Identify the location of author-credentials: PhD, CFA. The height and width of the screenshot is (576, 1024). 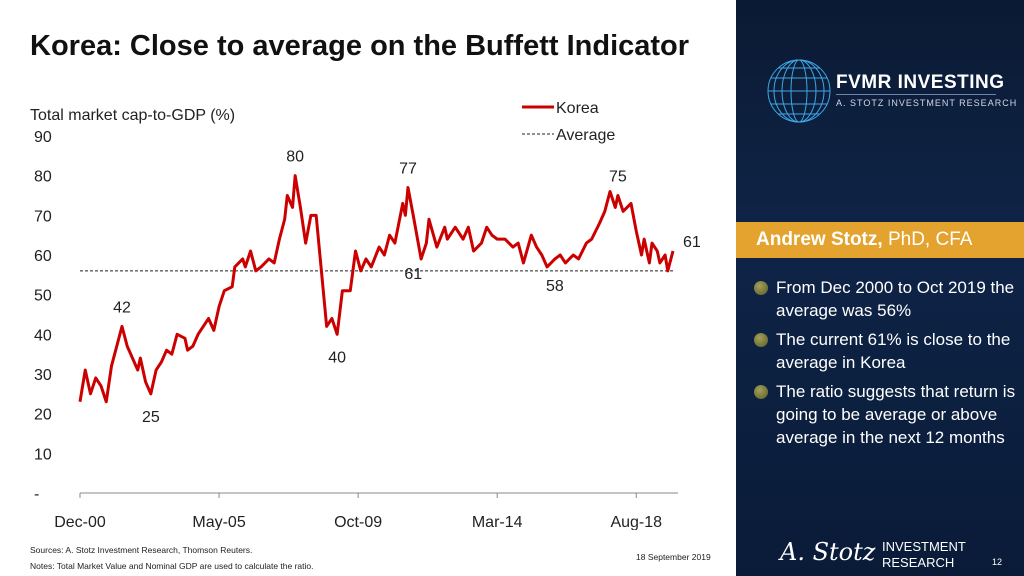
(927, 239).